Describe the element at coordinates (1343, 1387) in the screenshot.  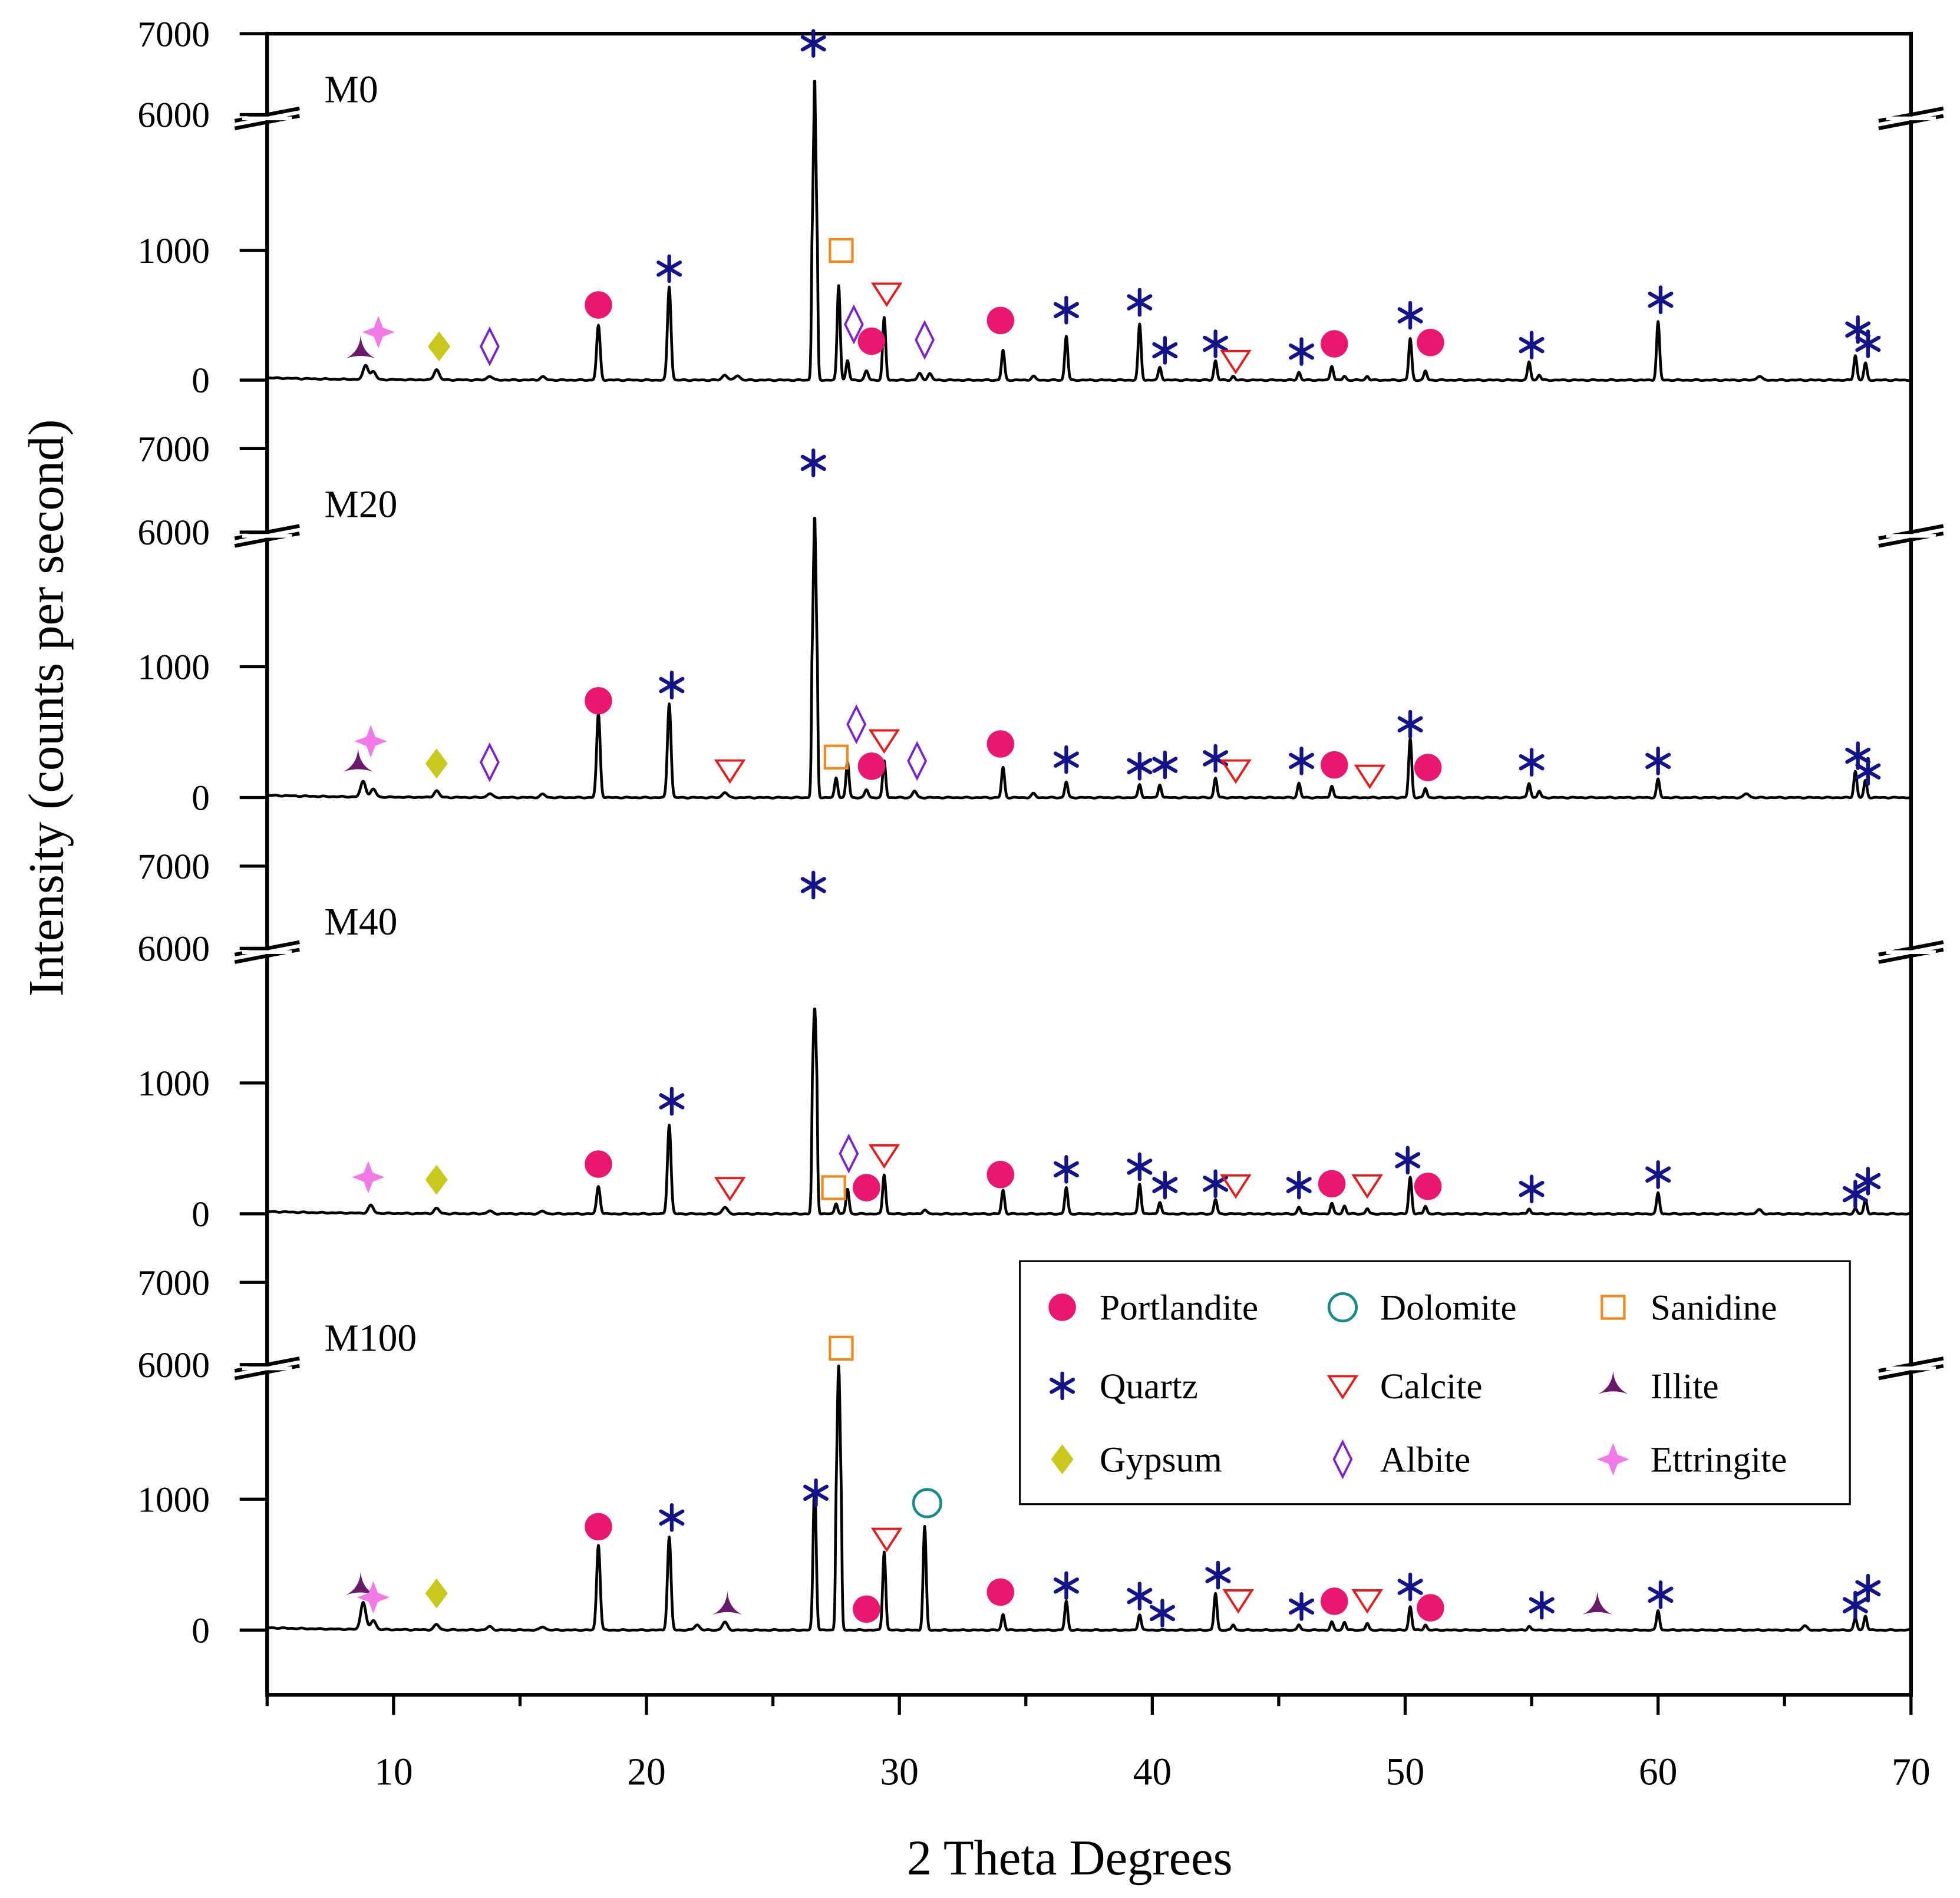
I see `legend-marker-calcite` at that location.